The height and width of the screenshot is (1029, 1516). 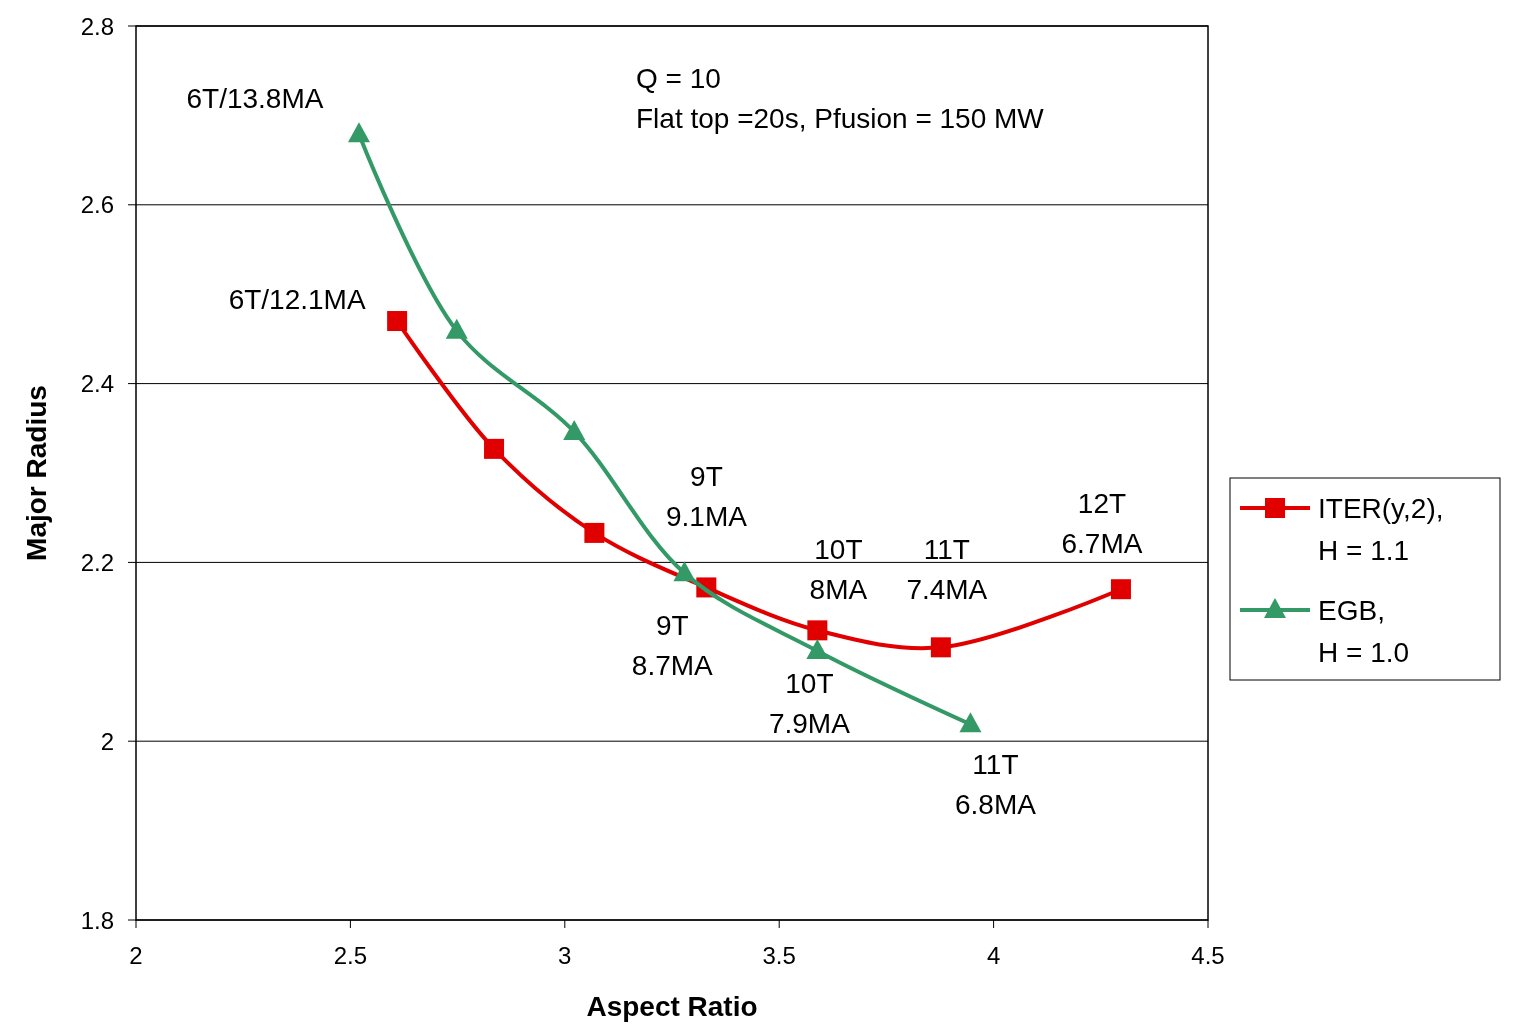 What do you see at coordinates (107, 741) in the screenshot?
I see `y-tick-label: 2` at bounding box center [107, 741].